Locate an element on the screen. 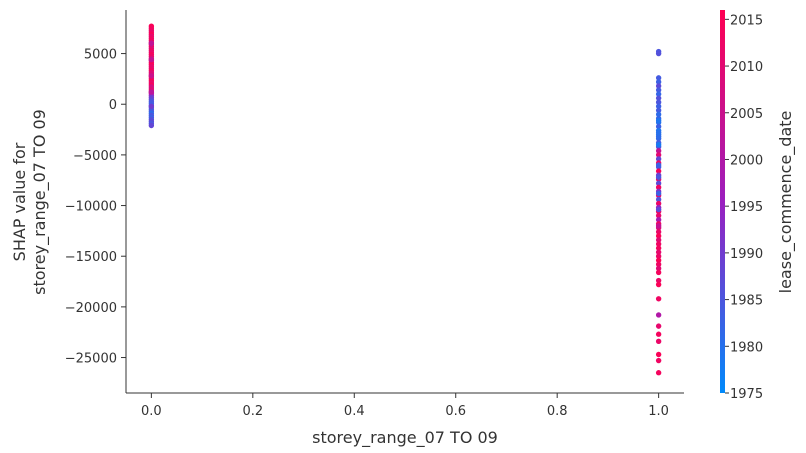 This screenshot has height=453, width=806. y-tick-label: 5000 is located at coordinates (100, 55).